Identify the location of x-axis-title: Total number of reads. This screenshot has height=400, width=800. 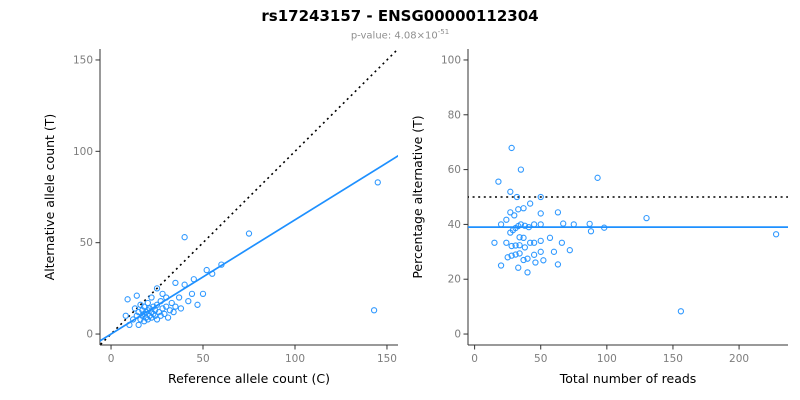
(628, 378).